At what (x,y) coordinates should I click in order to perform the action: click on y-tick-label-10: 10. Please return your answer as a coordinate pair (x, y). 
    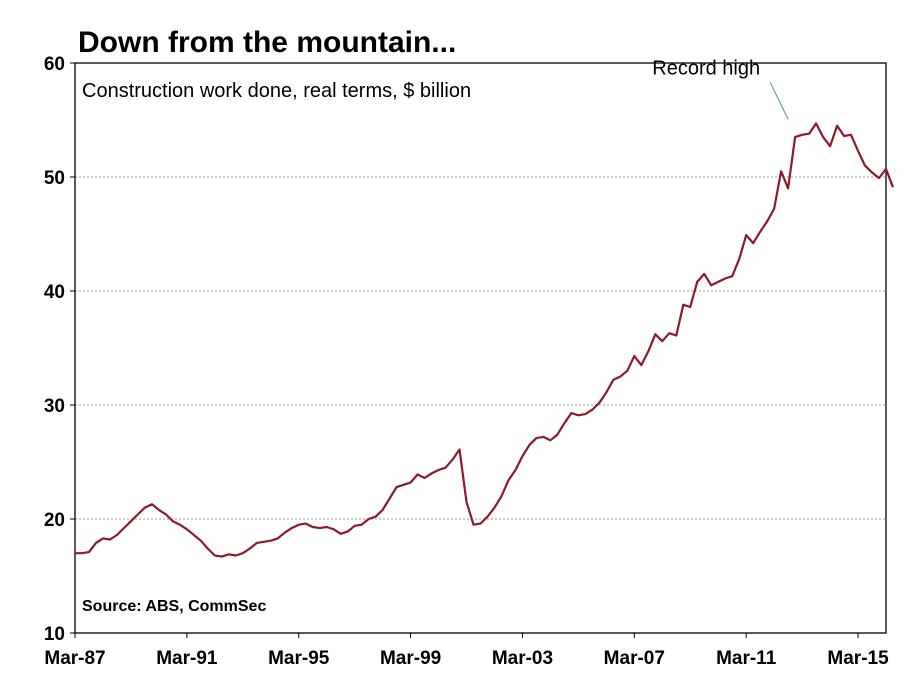
    Looking at the image, I should click on (54, 634).